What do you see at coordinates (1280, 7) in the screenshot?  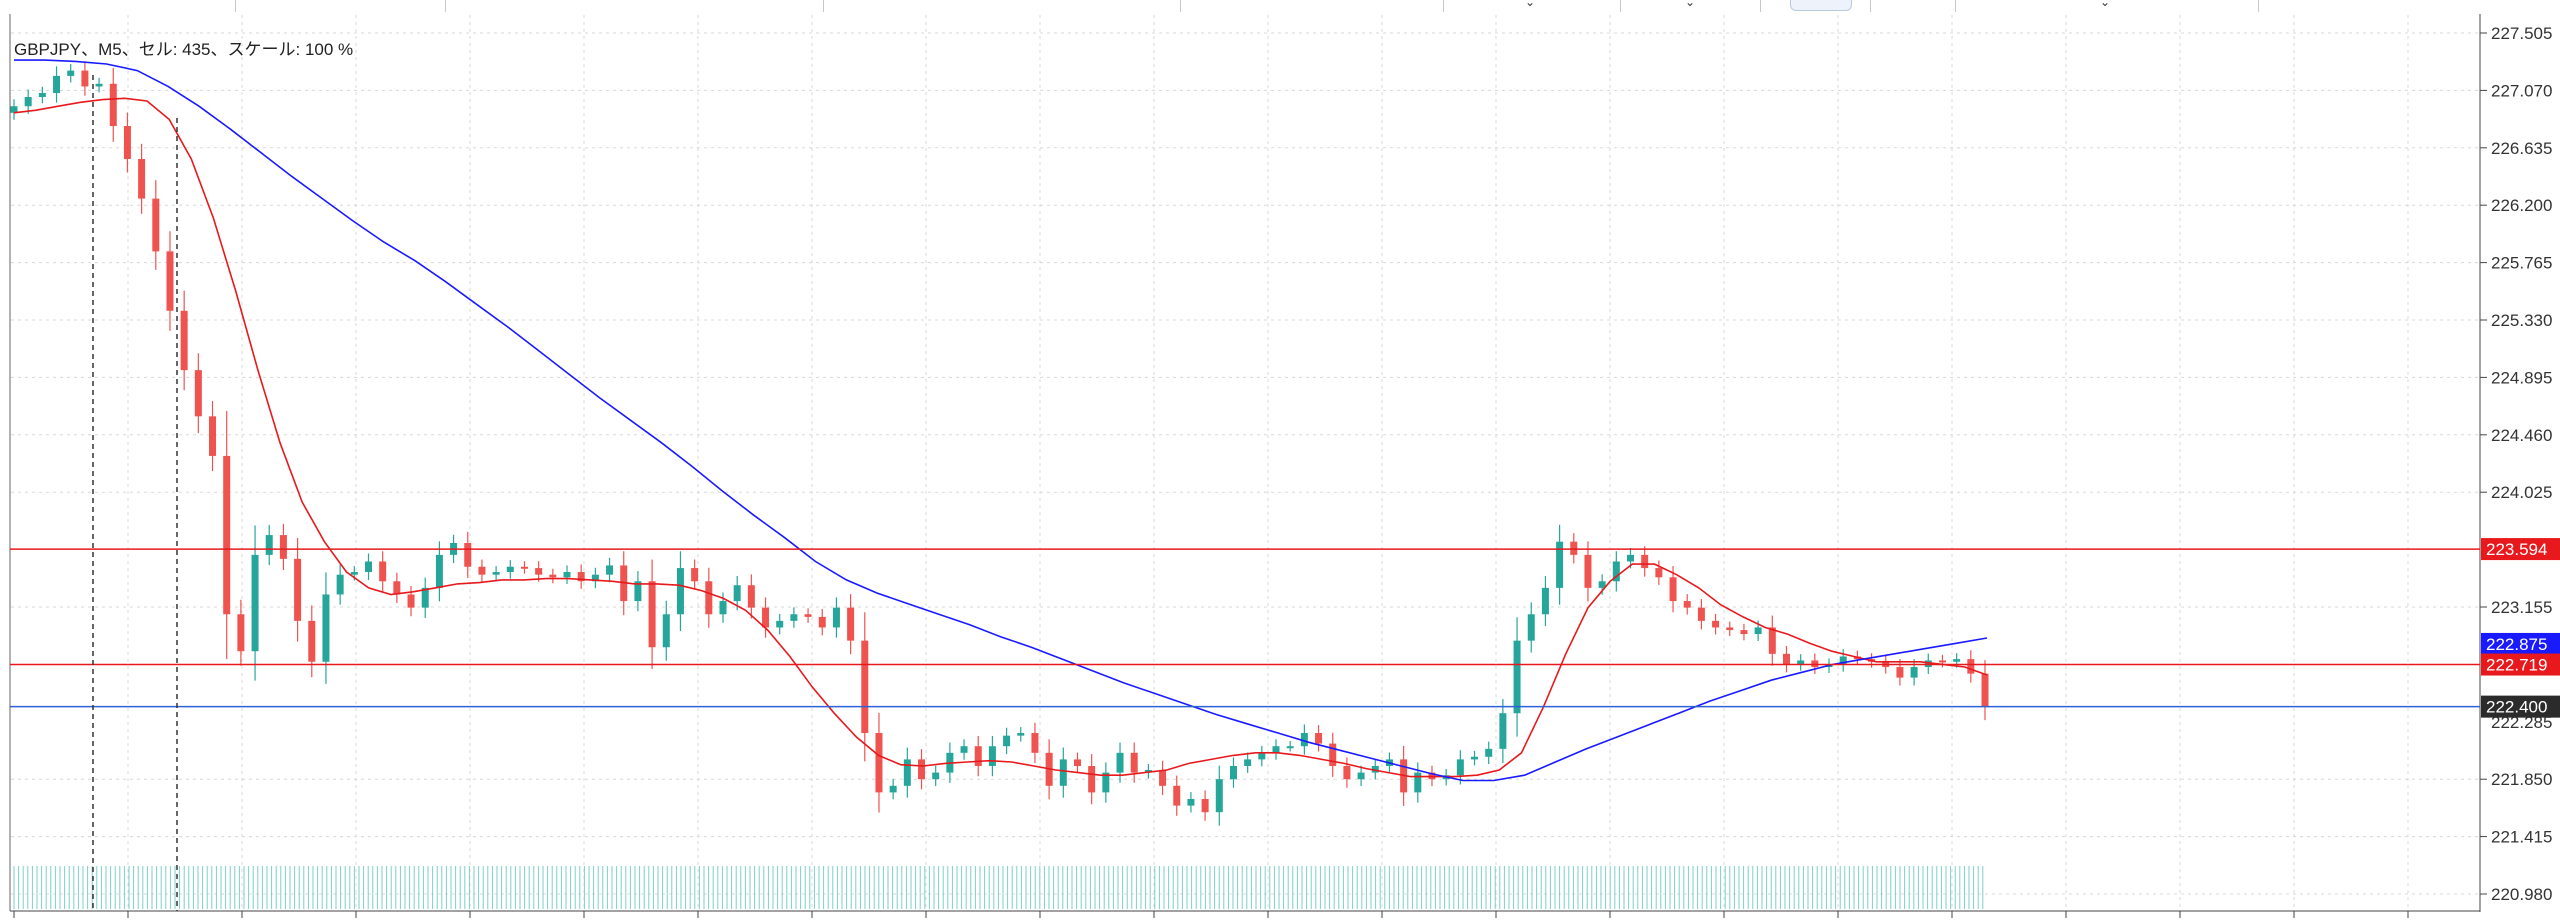 I see `toolbar-strip: ⌄ ⌄ ⌄` at bounding box center [1280, 7].